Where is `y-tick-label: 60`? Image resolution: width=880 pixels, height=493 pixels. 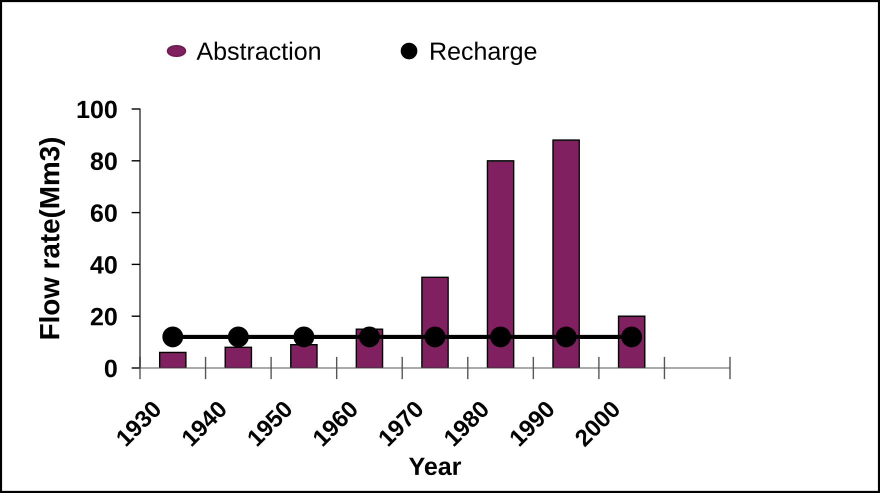
y-tick-label: 60 is located at coordinates (103, 213).